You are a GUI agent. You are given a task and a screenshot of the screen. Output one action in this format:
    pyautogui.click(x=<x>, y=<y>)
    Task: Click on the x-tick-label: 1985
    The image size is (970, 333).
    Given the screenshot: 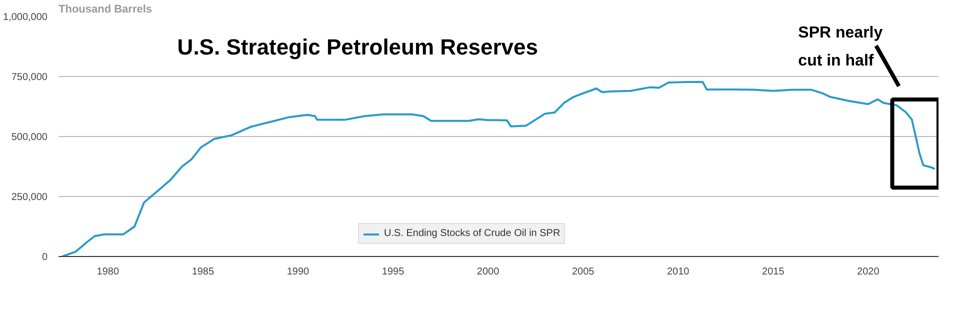 What is the action you would take?
    pyautogui.click(x=203, y=272)
    